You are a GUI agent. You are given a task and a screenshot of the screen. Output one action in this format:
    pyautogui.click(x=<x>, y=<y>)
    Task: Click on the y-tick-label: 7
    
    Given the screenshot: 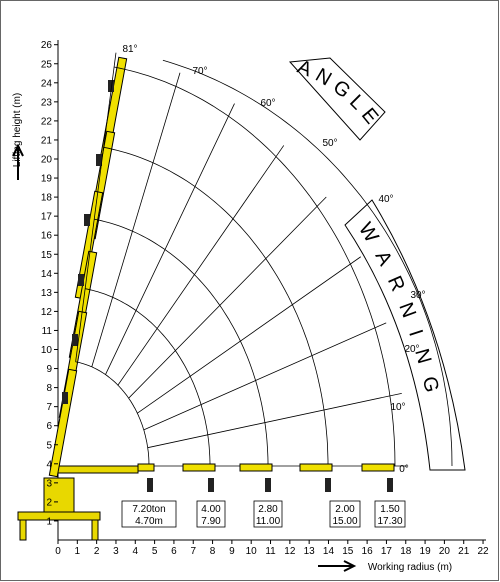 What is the action you would take?
    pyautogui.click(x=49, y=407)
    